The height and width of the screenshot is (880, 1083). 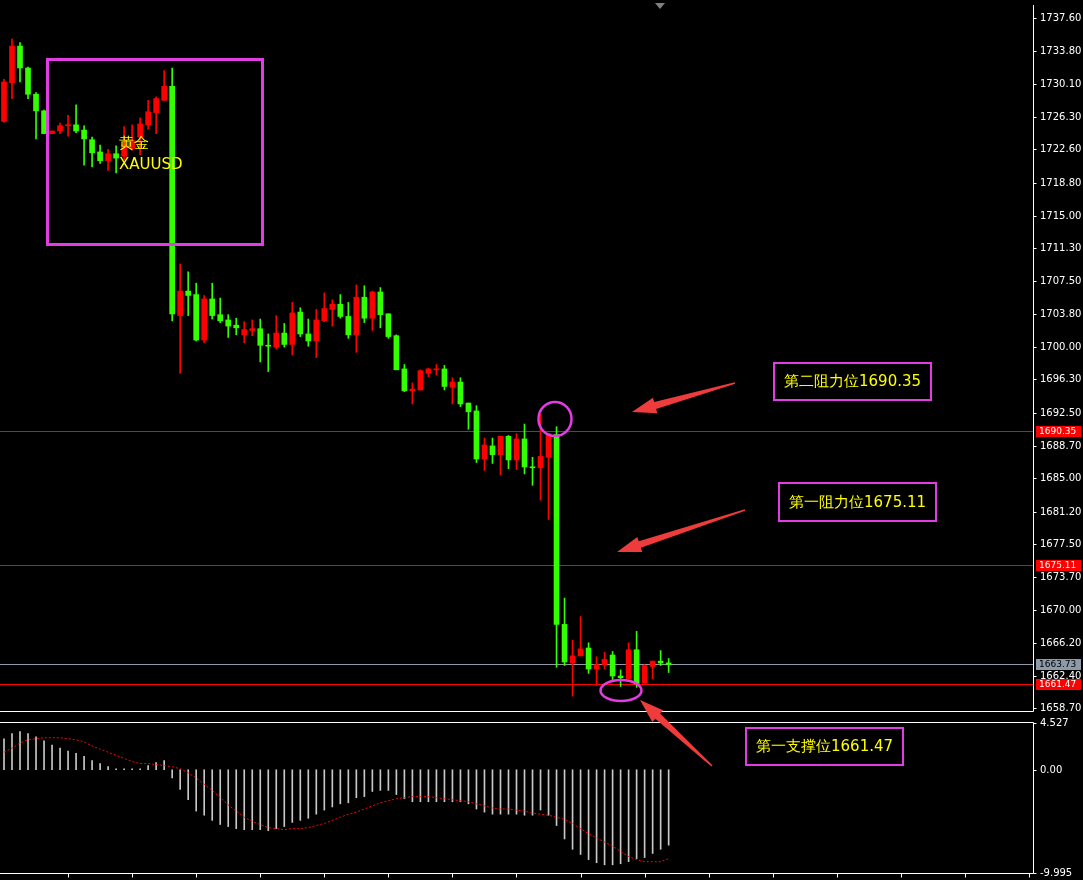 I want to click on y-tick-label: 1711.30, so click(x=1061, y=248).